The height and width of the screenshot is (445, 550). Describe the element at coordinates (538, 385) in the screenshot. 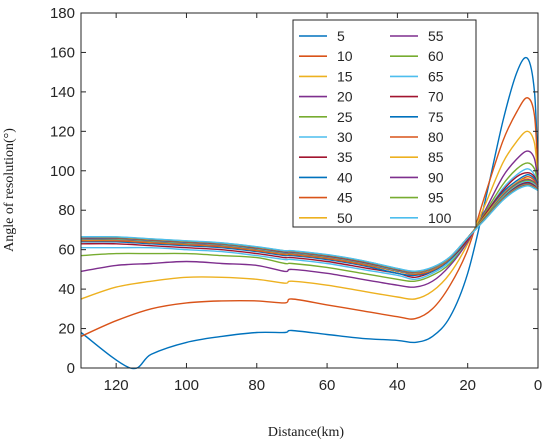

I see `x-tick-label: 0` at that location.